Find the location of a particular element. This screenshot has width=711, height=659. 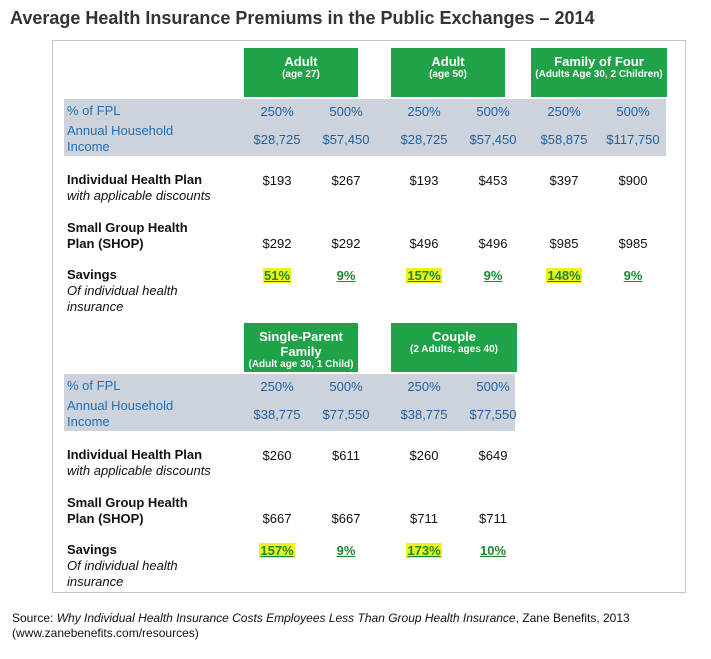

source-suffix: , Zane Benefits, 2013 is located at coordinates (572, 618).